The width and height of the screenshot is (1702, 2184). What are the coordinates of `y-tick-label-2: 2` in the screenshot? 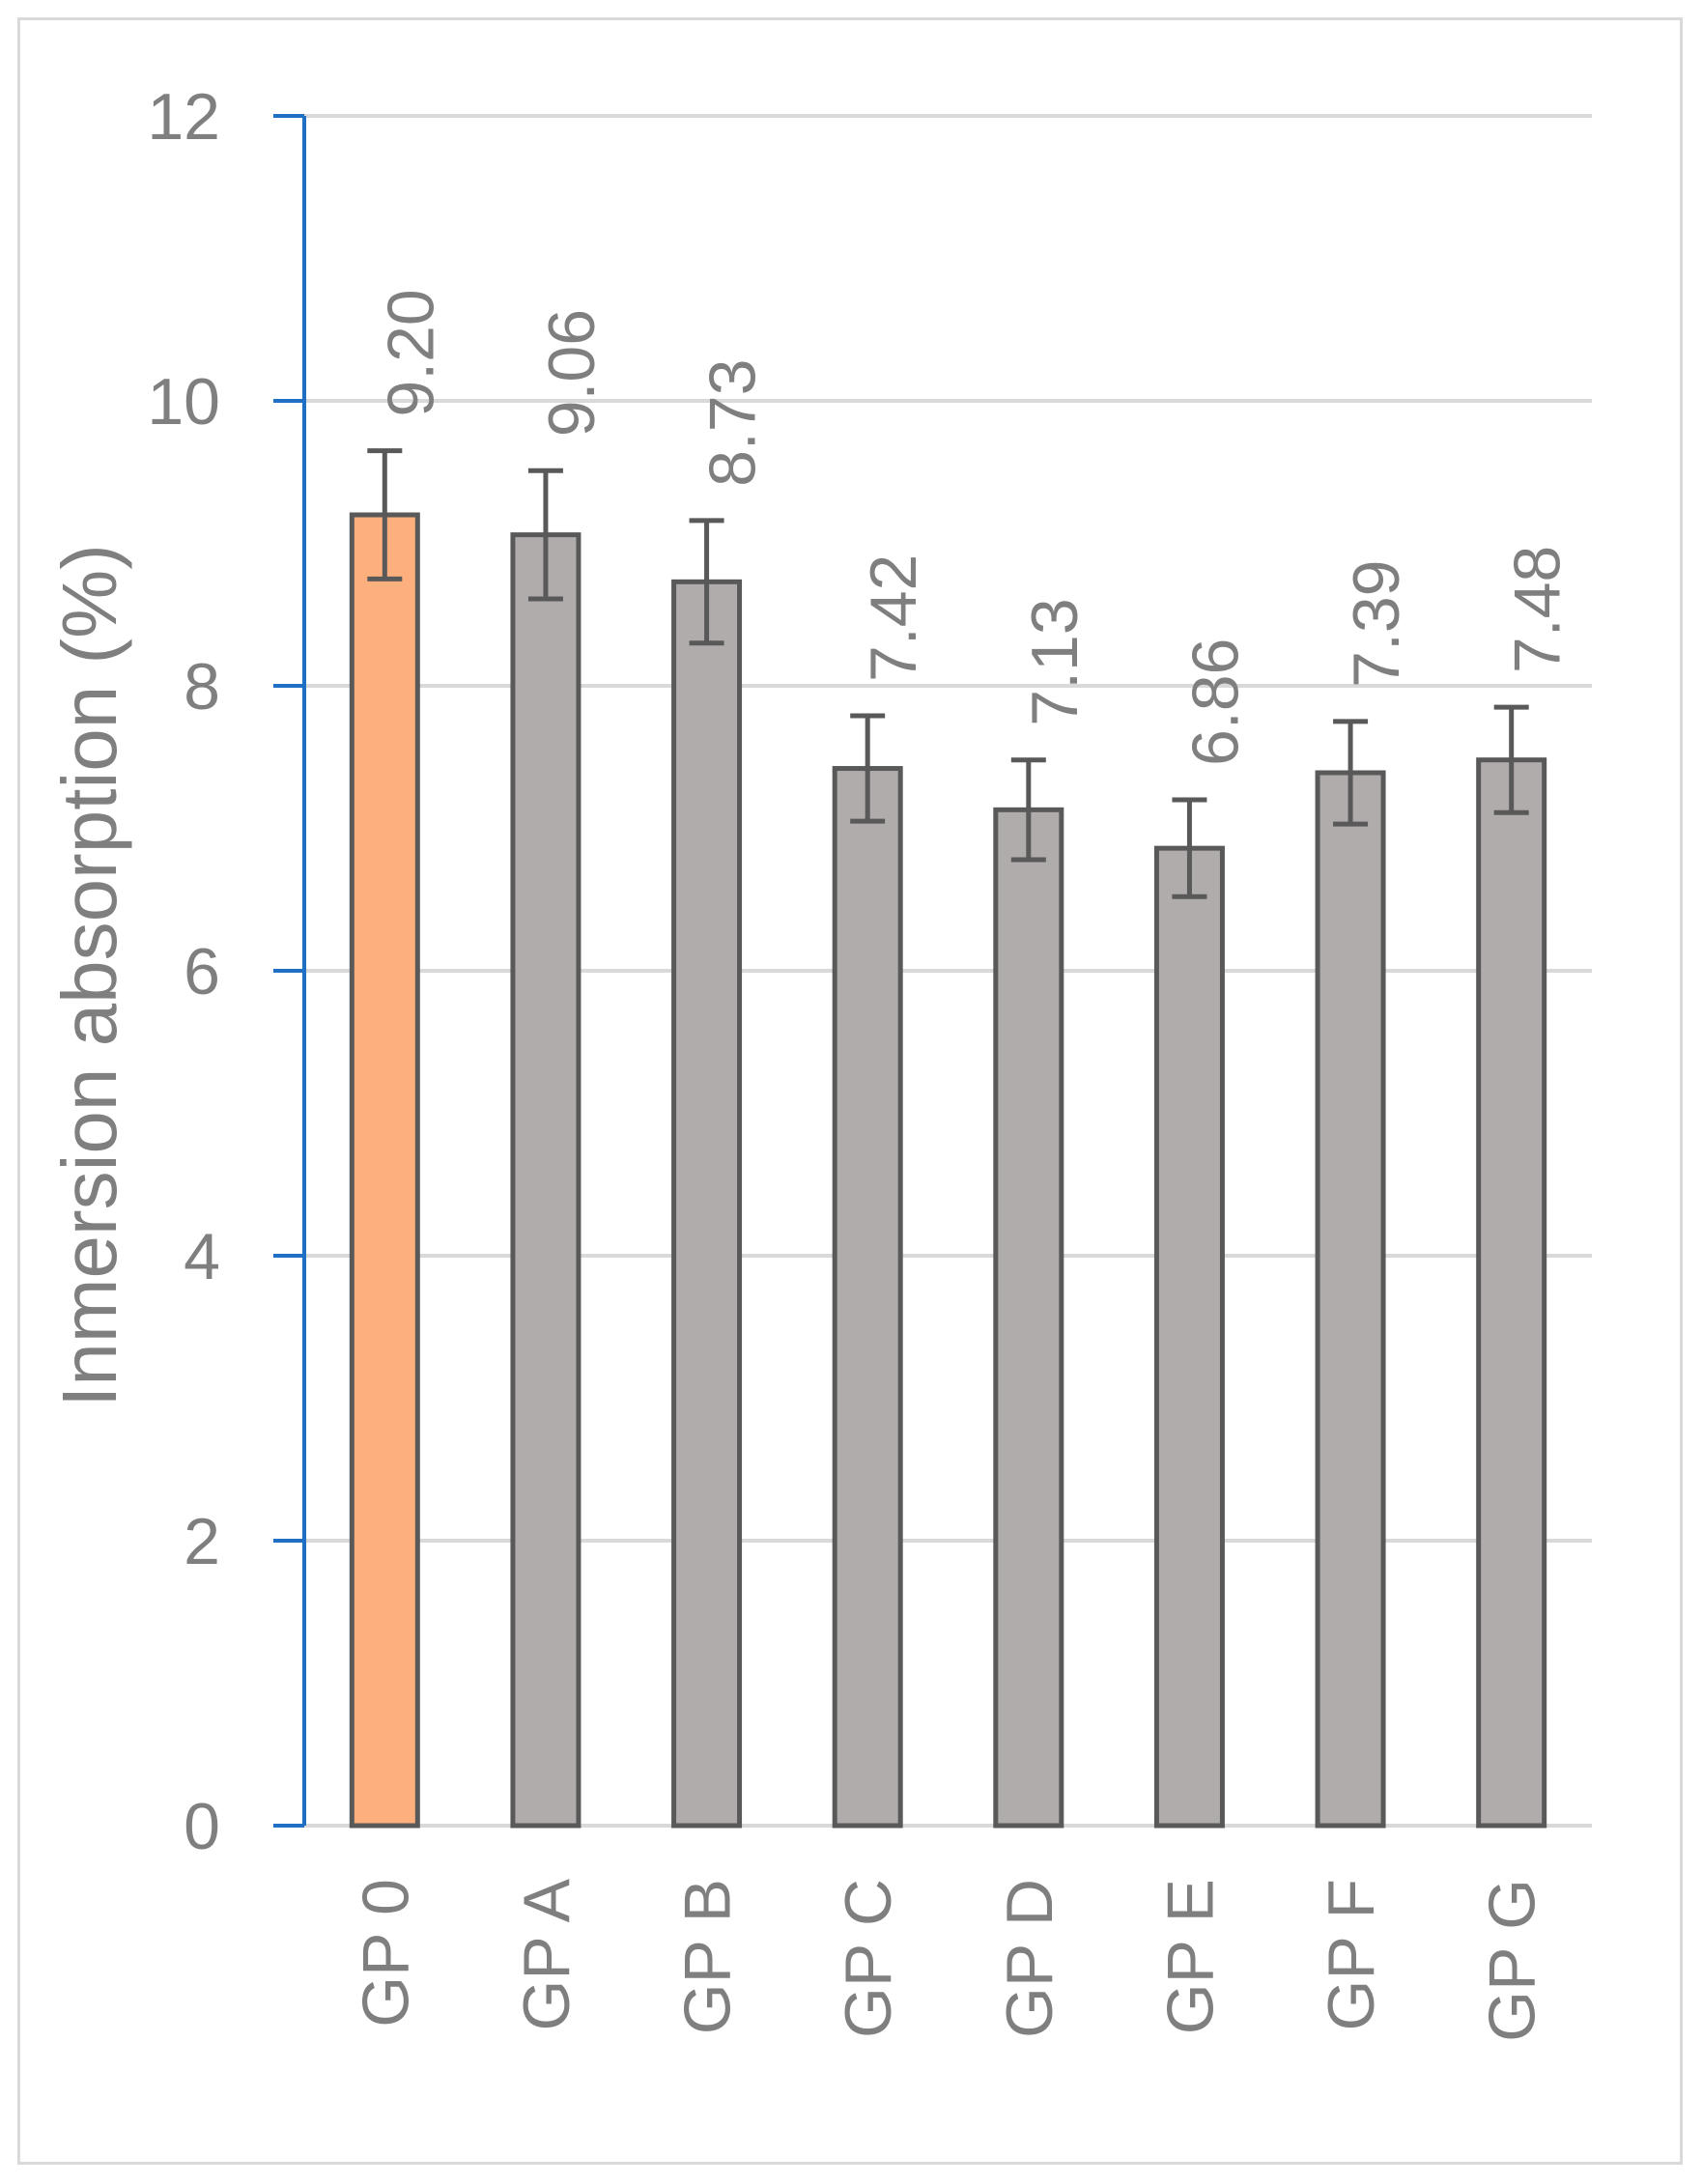 It's located at (202, 1542).